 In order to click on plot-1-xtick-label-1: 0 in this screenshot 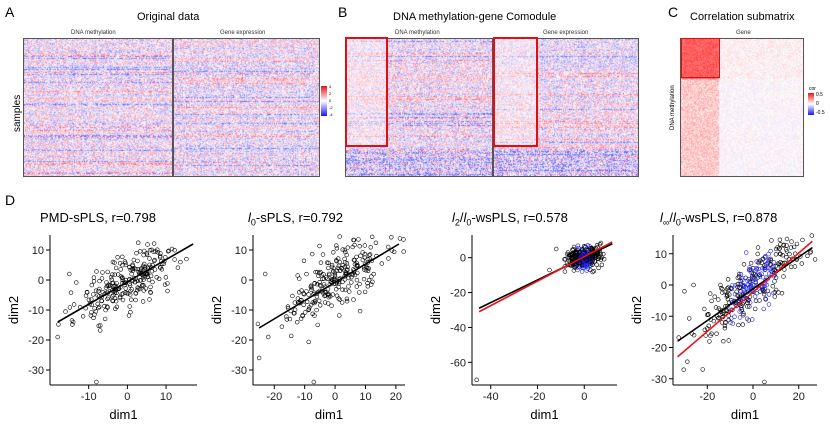, I will do `click(127, 397)`.